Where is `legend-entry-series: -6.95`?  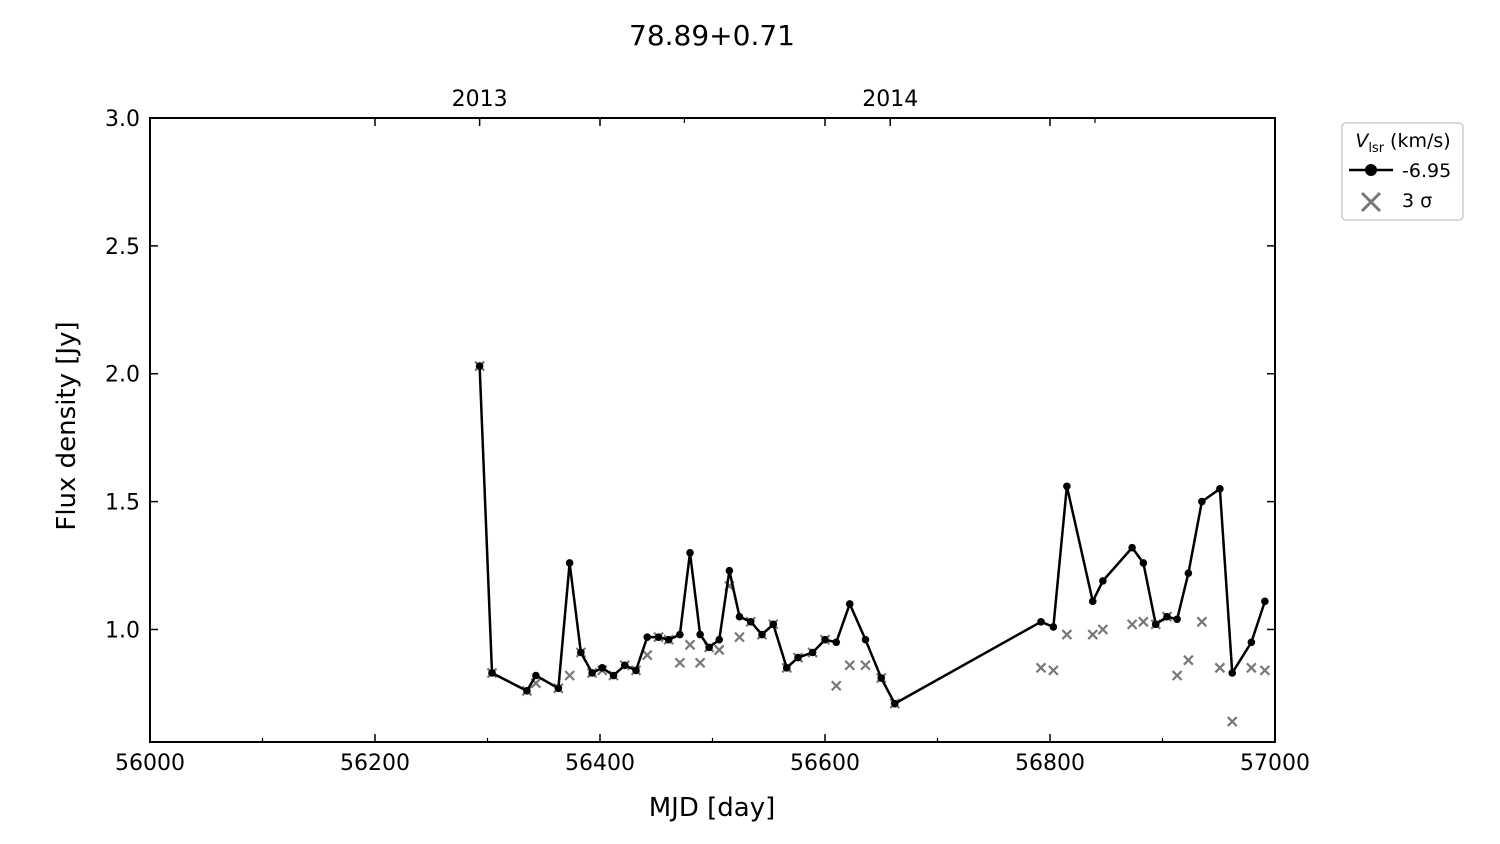
legend-entry-series: -6.95 is located at coordinates (1426, 171).